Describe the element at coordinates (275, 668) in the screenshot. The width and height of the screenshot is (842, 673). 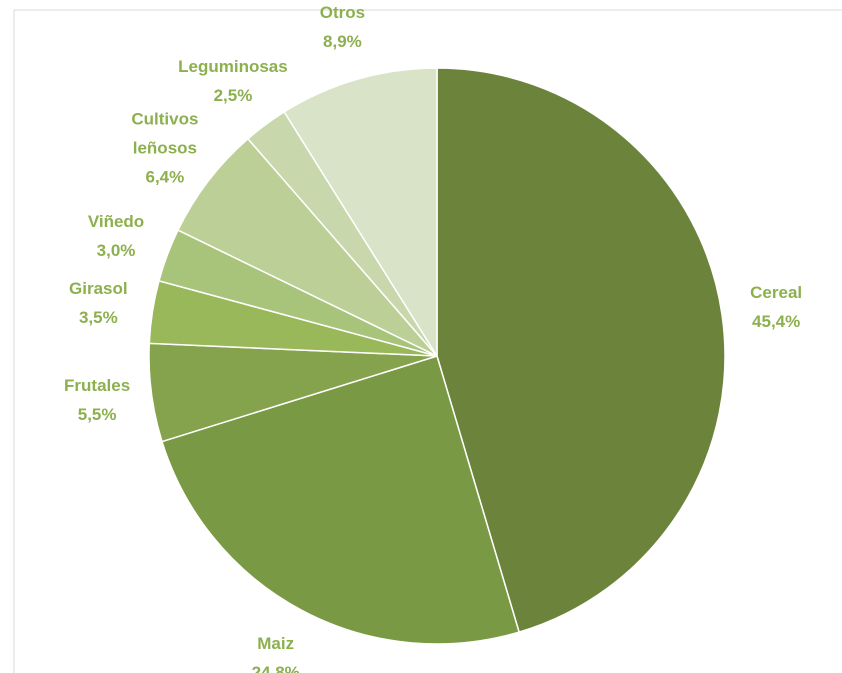
I see `value-label: 24,8%` at that location.